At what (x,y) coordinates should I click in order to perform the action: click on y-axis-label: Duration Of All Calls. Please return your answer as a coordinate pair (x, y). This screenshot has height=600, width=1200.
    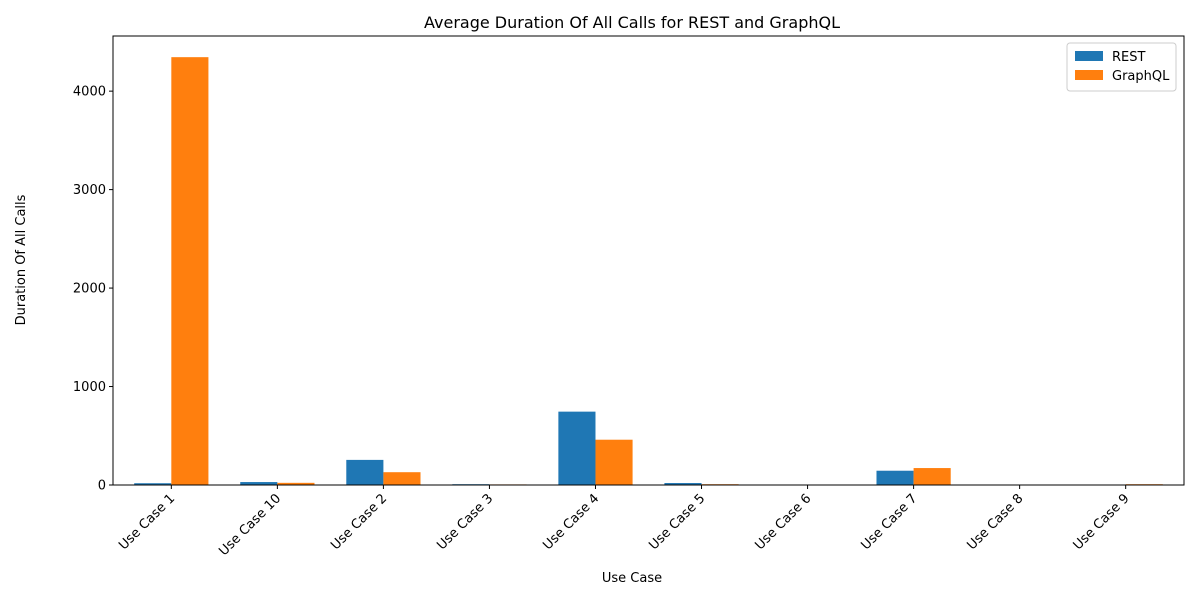
    Looking at the image, I should click on (21, 259).